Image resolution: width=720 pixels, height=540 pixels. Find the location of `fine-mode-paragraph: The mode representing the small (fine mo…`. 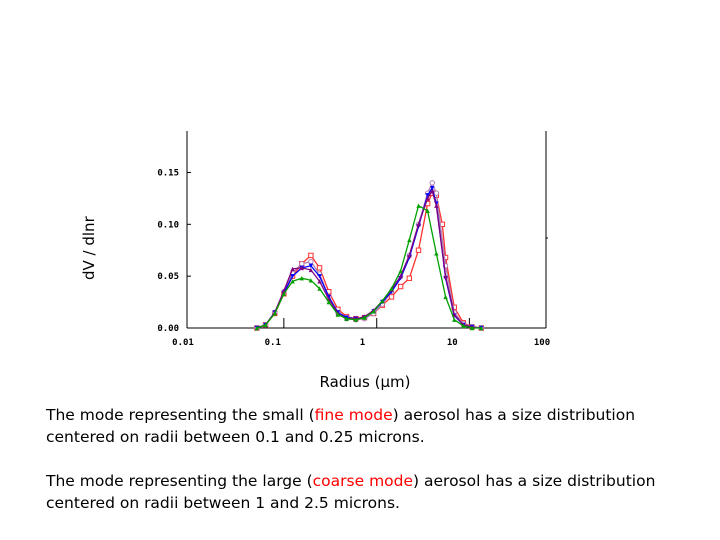

fine-mode-paragraph: The mode representing the small (fine mo… is located at coordinates (376, 426).